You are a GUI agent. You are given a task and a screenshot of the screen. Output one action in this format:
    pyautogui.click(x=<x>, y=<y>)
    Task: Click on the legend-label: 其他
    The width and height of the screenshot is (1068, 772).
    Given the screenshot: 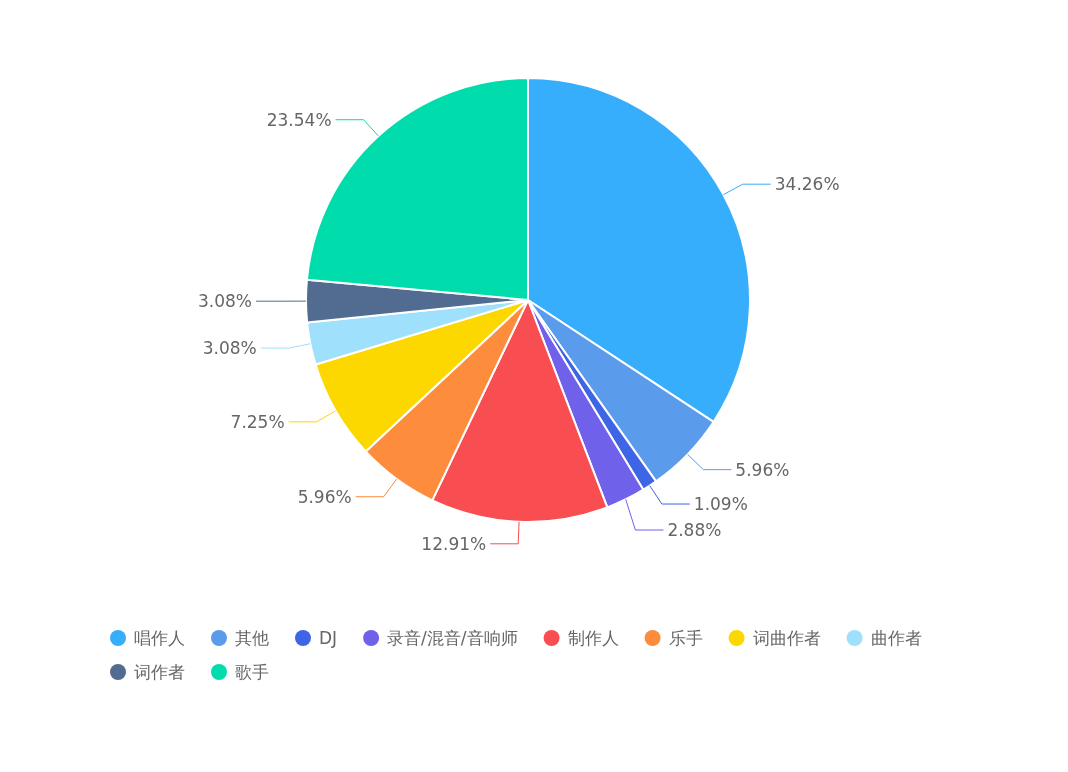 What is the action you would take?
    pyautogui.click(x=252, y=638)
    